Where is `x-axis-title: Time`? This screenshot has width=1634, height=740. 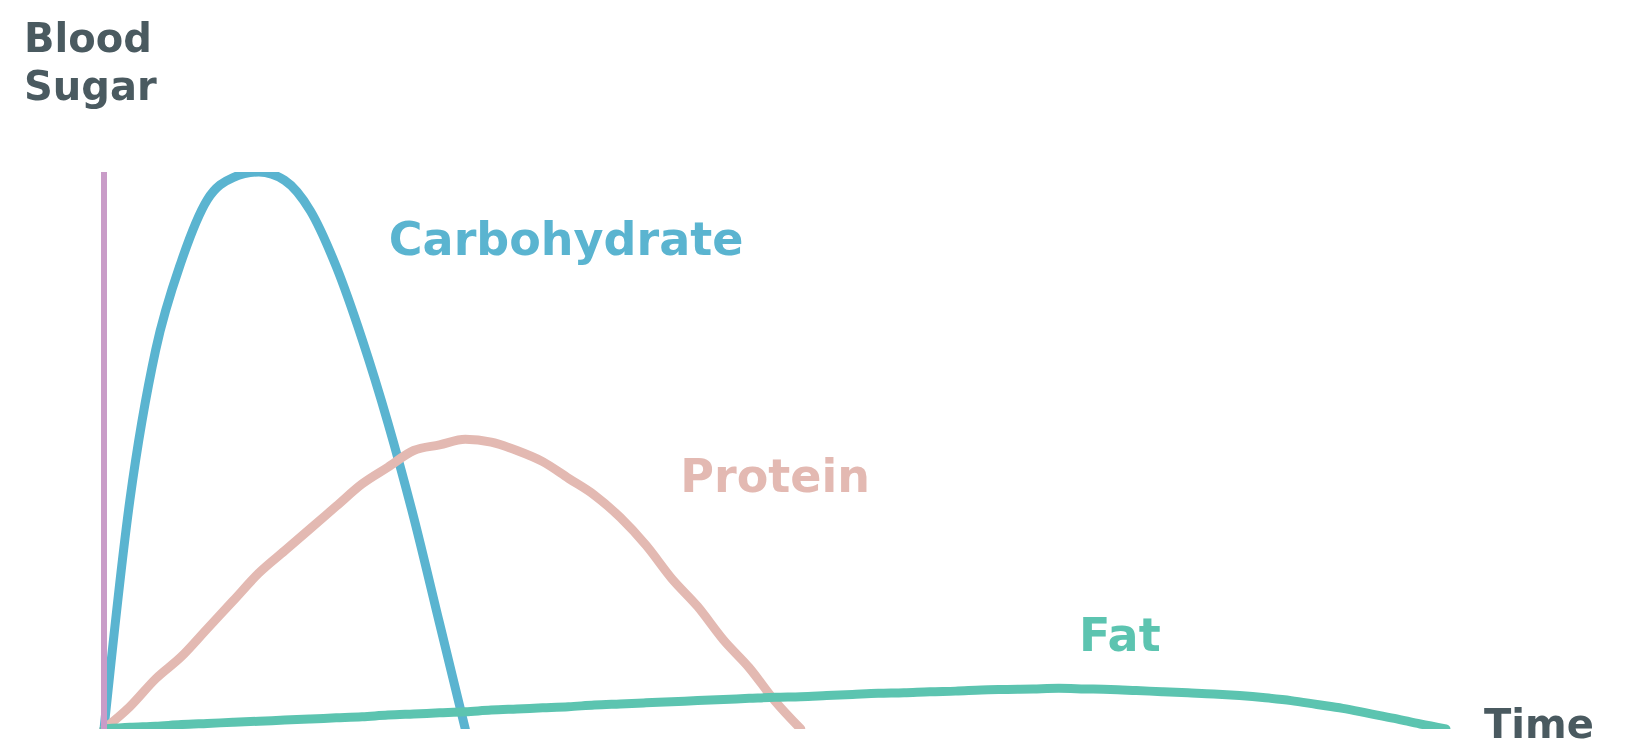
x-axis-title: Time is located at coordinates (1539, 720).